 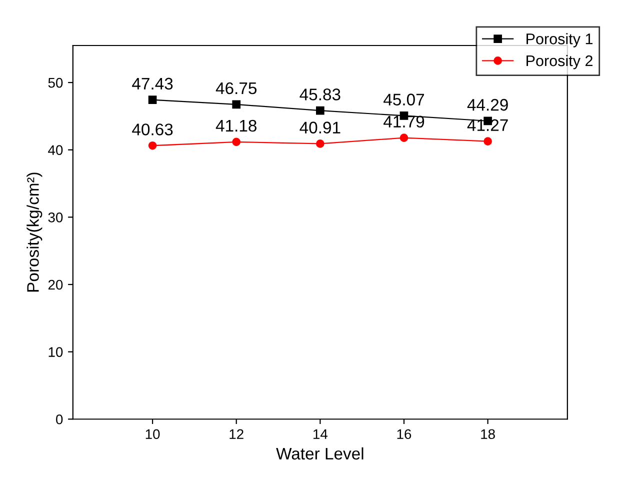 I want to click on data-label: 40.63, so click(x=152, y=130).